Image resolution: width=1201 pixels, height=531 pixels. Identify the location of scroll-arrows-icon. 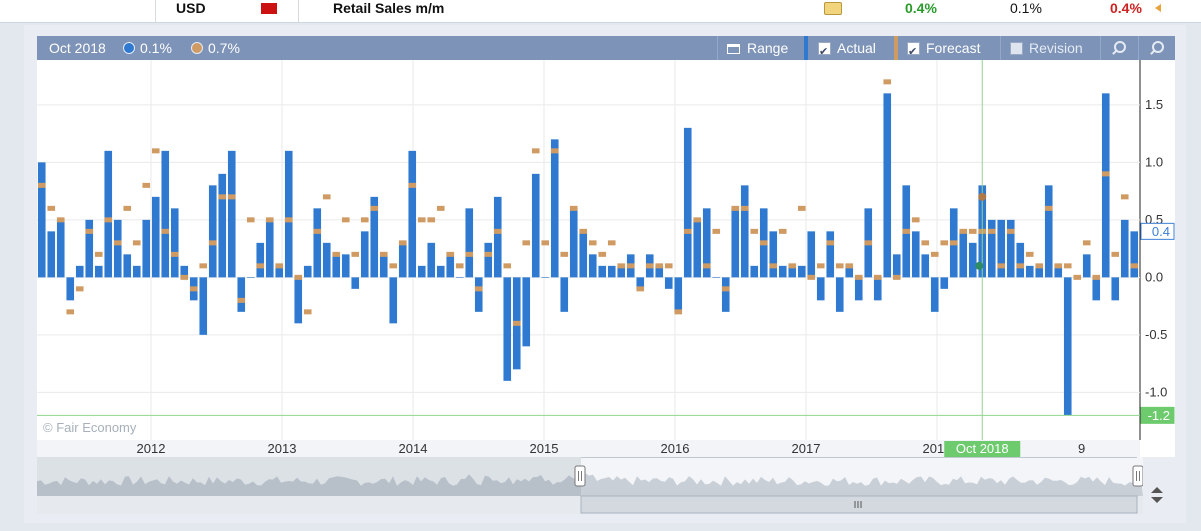
(1157, 496).